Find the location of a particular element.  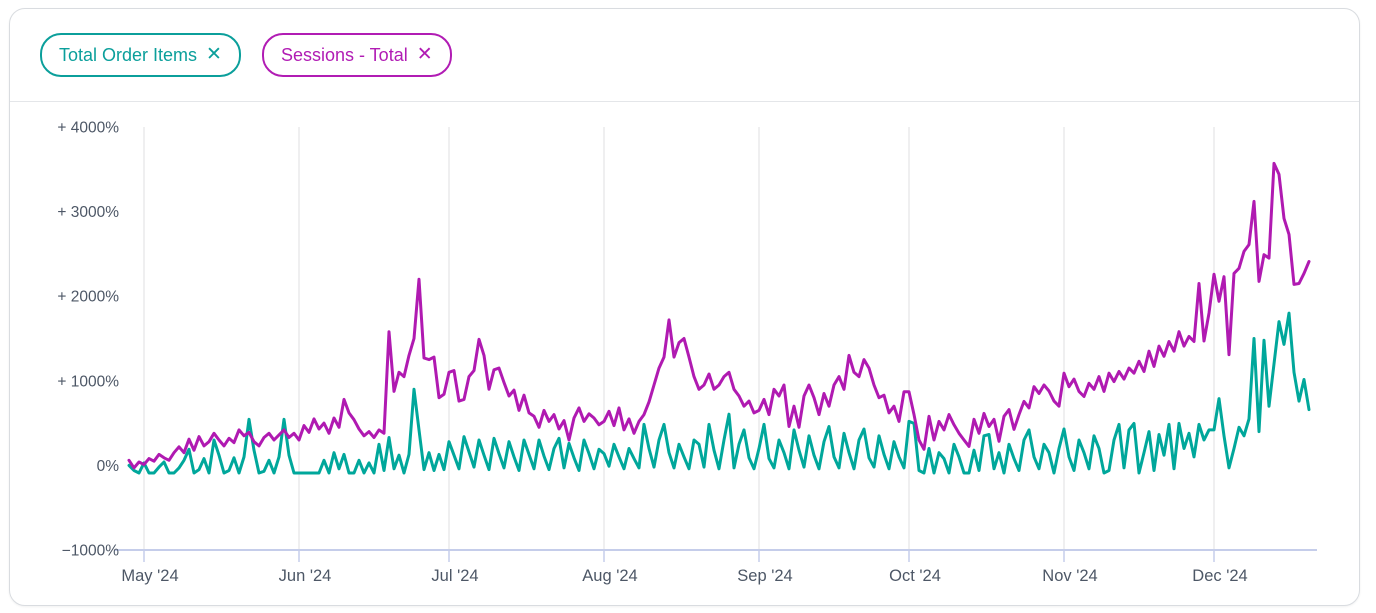

y-axis-label: + 2000% is located at coordinates (88, 297).